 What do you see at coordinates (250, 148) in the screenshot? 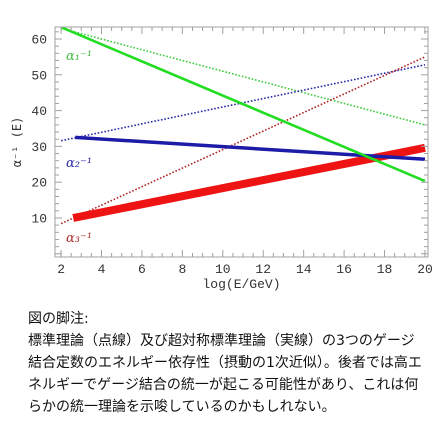
I see `series-line-5-solid` at bounding box center [250, 148].